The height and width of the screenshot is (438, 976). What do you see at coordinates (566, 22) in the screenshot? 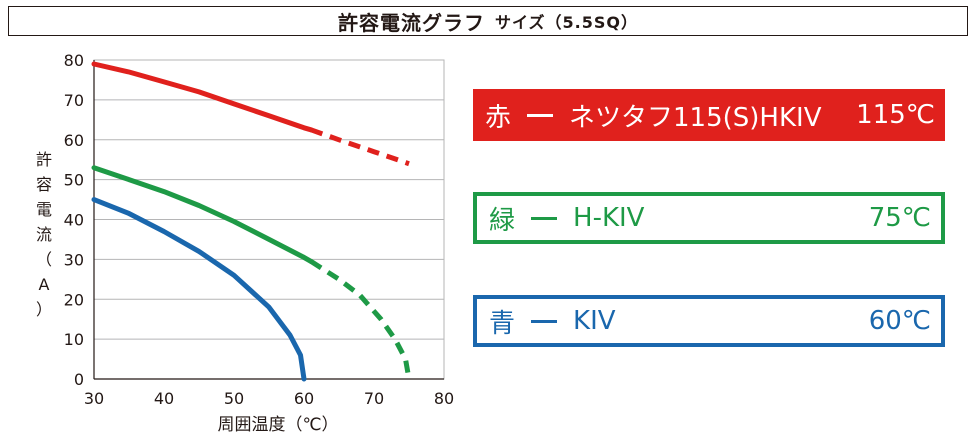
I see `chart-subtitle: サイズ（5.5SQ）` at bounding box center [566, 22].